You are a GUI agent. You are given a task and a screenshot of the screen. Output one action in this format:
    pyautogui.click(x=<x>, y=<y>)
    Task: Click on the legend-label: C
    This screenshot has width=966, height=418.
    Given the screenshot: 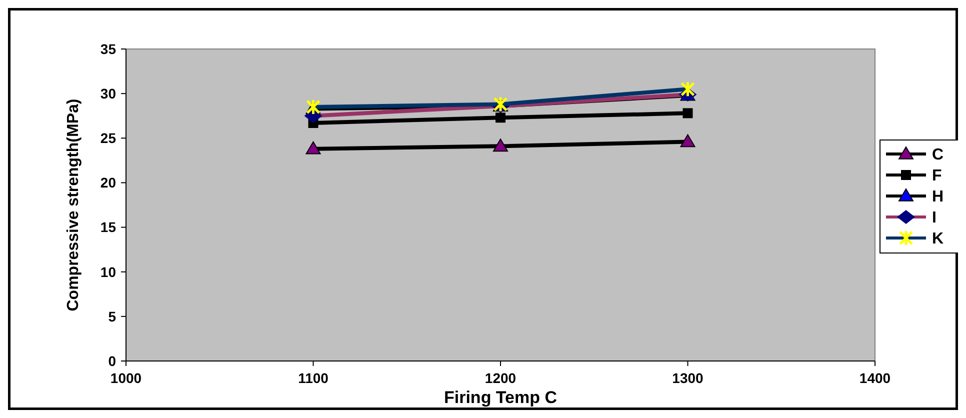 What is the action you would take?
    pyautogui.click(x=938, y=155)
    